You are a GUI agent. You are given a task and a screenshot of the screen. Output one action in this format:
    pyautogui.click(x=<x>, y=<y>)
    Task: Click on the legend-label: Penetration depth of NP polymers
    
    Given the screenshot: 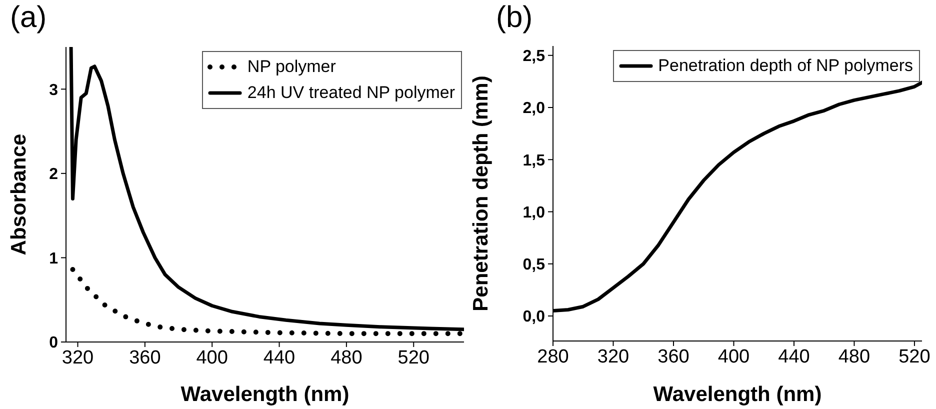 What is the action you would take?
    pyautogui.click(x=785, y=66)
    